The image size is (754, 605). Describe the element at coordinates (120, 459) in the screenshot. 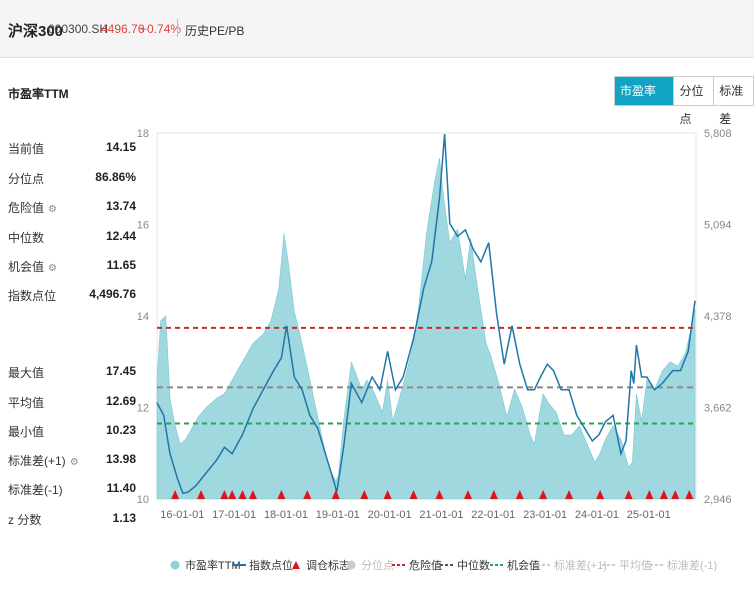

I see `stat-value: 13.98` at that location.